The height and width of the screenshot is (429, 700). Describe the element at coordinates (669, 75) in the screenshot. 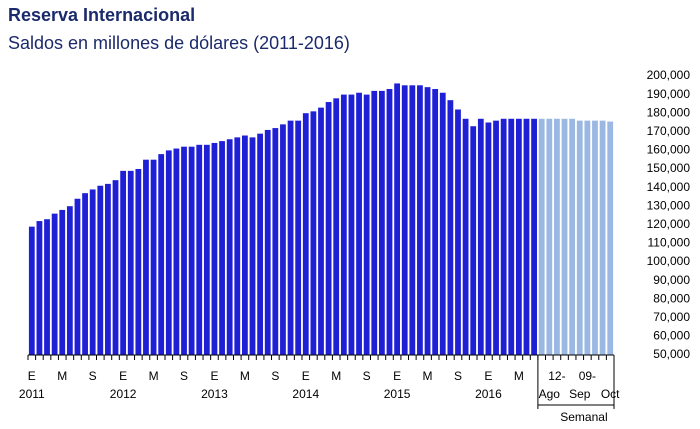

I see `y-tick-label: 200,000` at that location.